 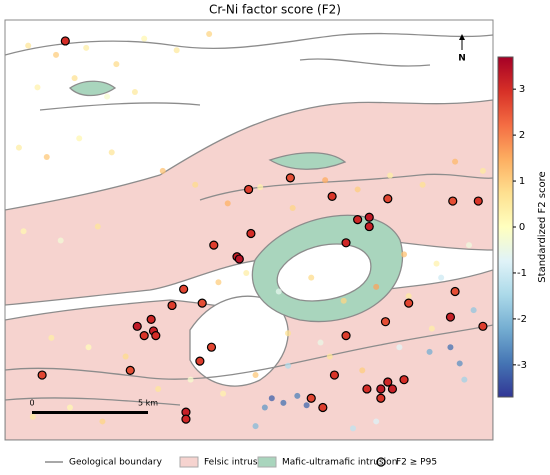 I want to click on colorbar-tick-label: -3, so click(x=522, y=365).